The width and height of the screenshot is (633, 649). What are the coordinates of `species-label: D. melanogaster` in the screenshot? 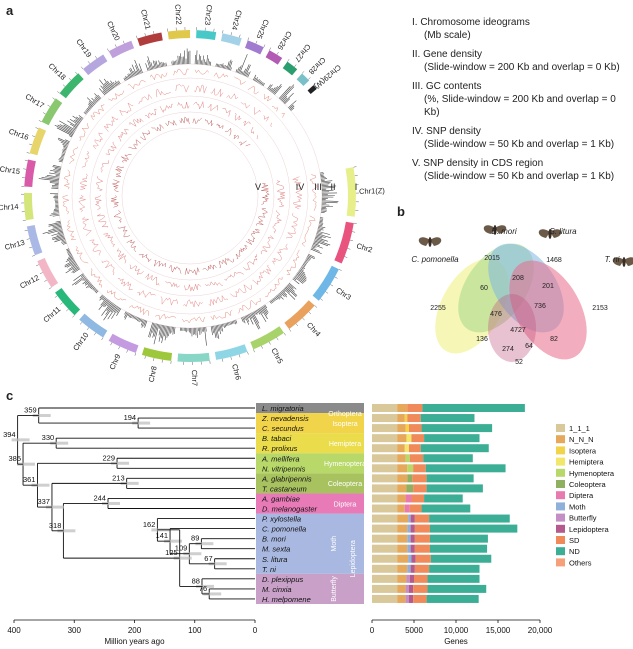 It's located at (290, 509).